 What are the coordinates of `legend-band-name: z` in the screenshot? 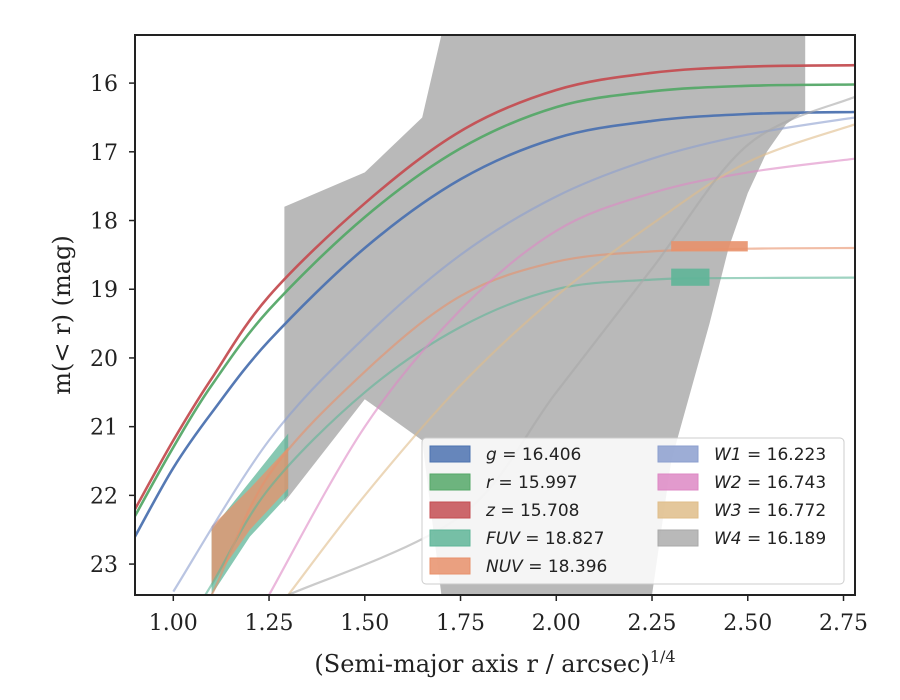 It's located at (490, 511).